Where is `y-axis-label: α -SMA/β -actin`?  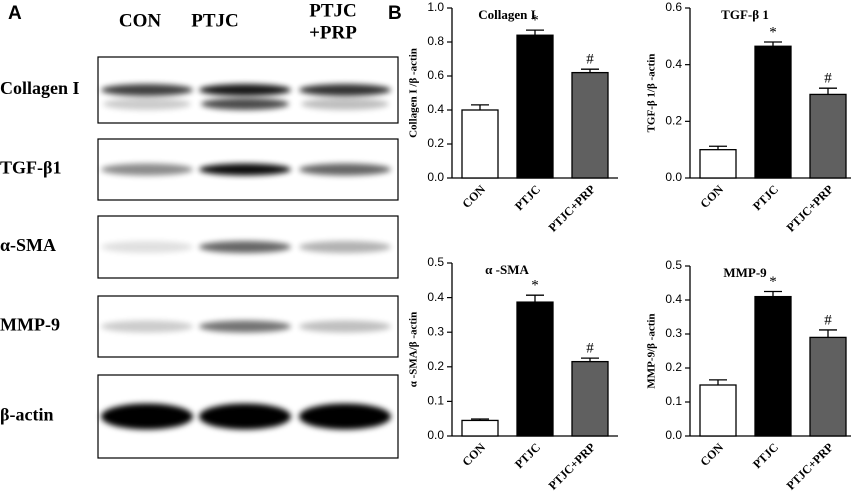 y-axis-label: α -SMA/β -actin is located at coordinates (414, 349).